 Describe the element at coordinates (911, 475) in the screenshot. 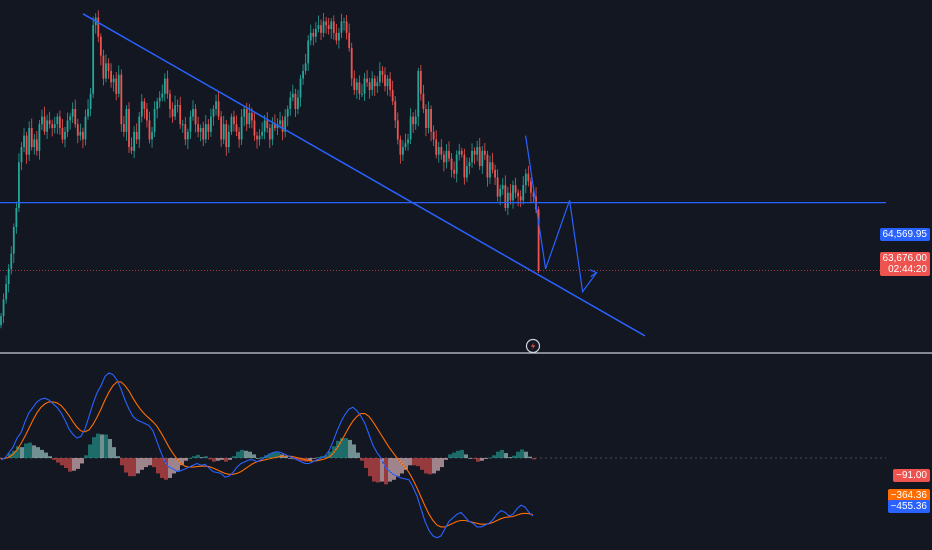

I see `histogram-value-tag: −91.00` at that location.